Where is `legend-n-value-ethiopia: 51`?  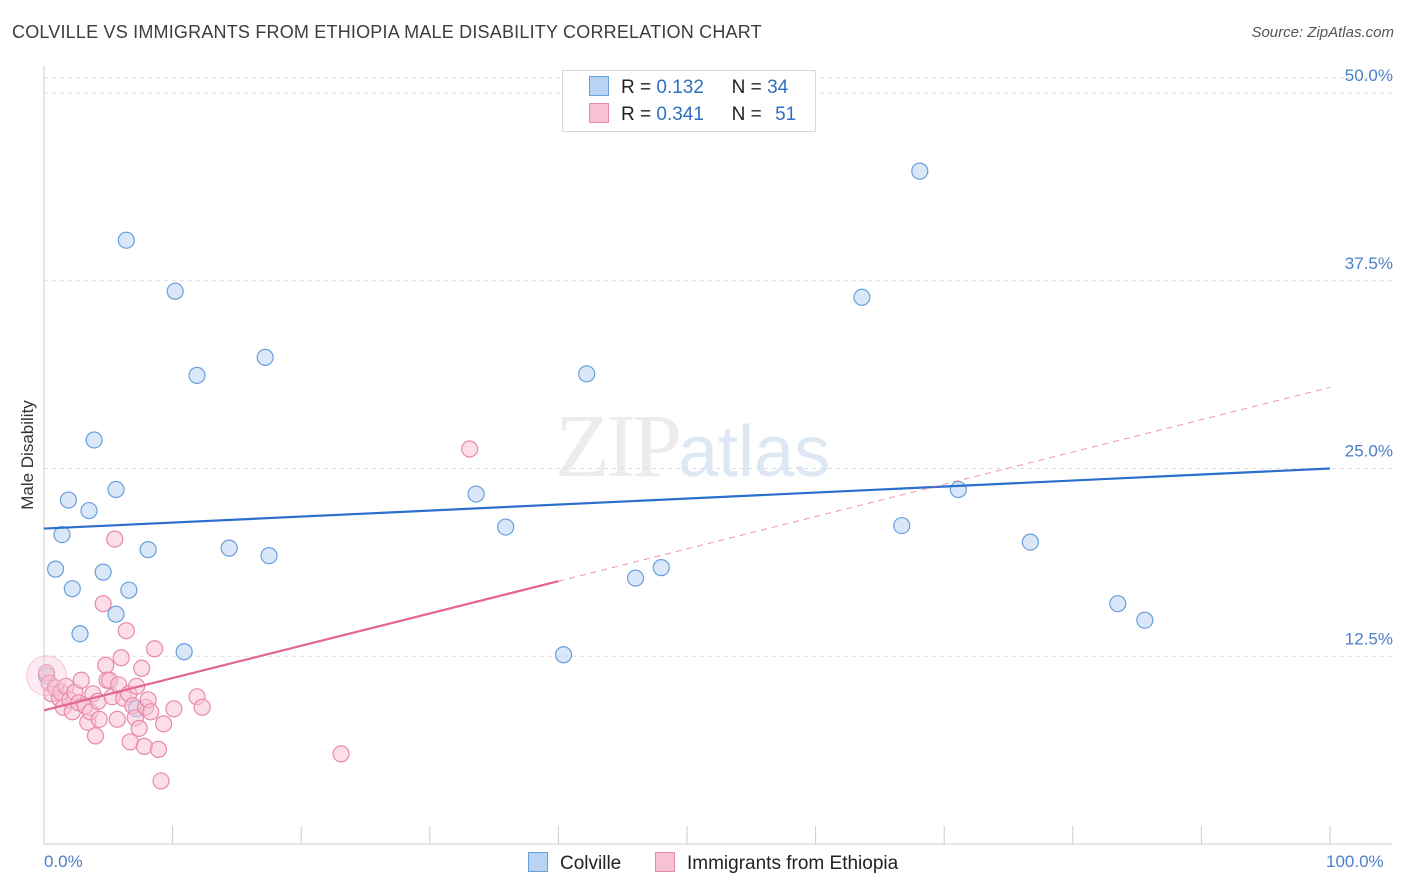 legend-n-value-ethiopia: 51 is located at coordinates (786, 114).